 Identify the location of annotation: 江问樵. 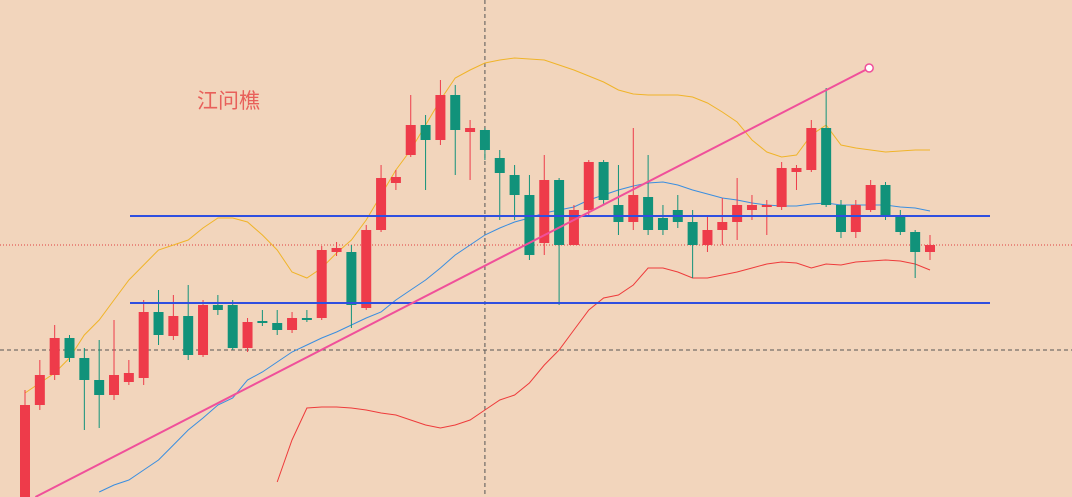
(228, 101).